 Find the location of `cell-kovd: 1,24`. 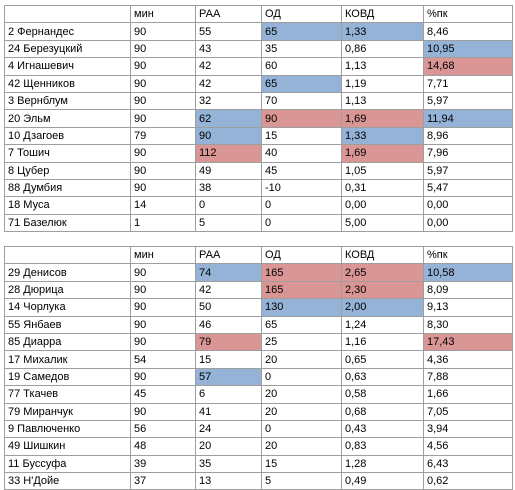

cell-kovd: 1,24 is located at coordinates (382, 324).